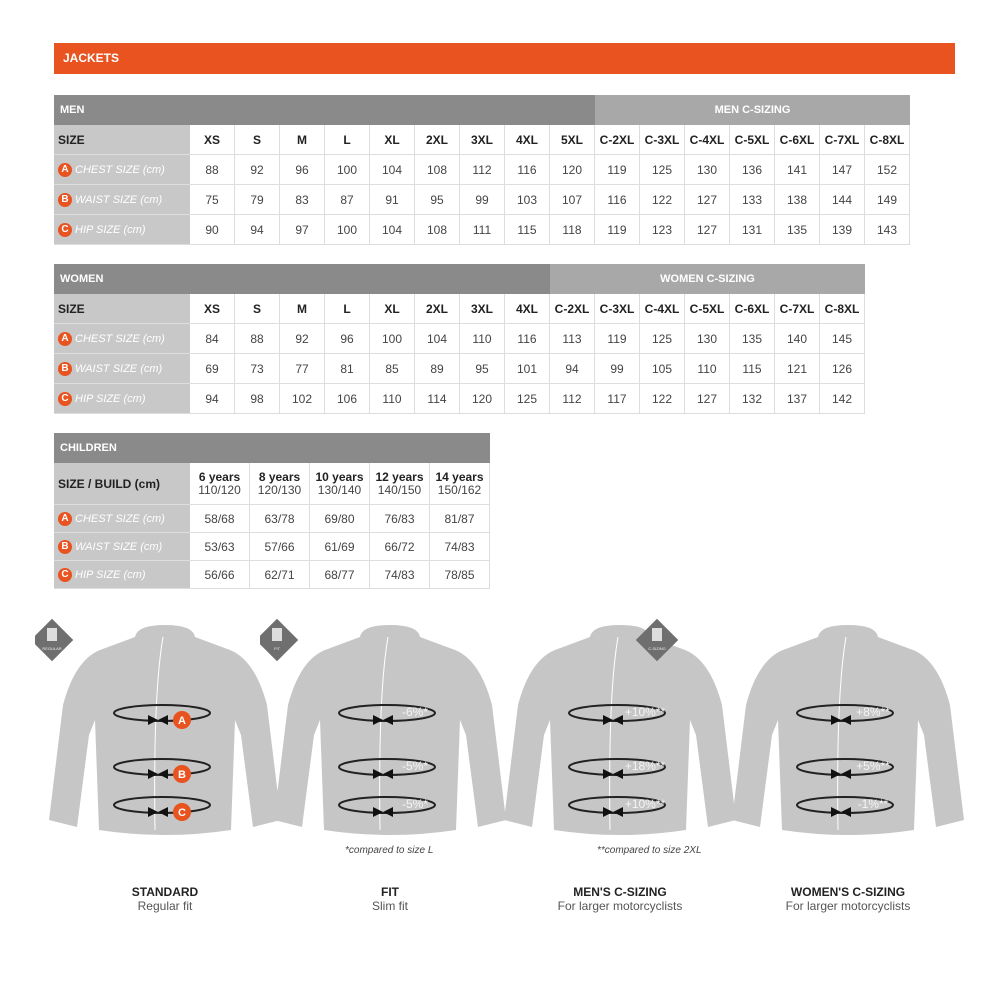 This screenshot has width=1000, height=1000. I want to click on jacket-illustration: FIT -6%* -5%* -5%*, so click(383, 726).